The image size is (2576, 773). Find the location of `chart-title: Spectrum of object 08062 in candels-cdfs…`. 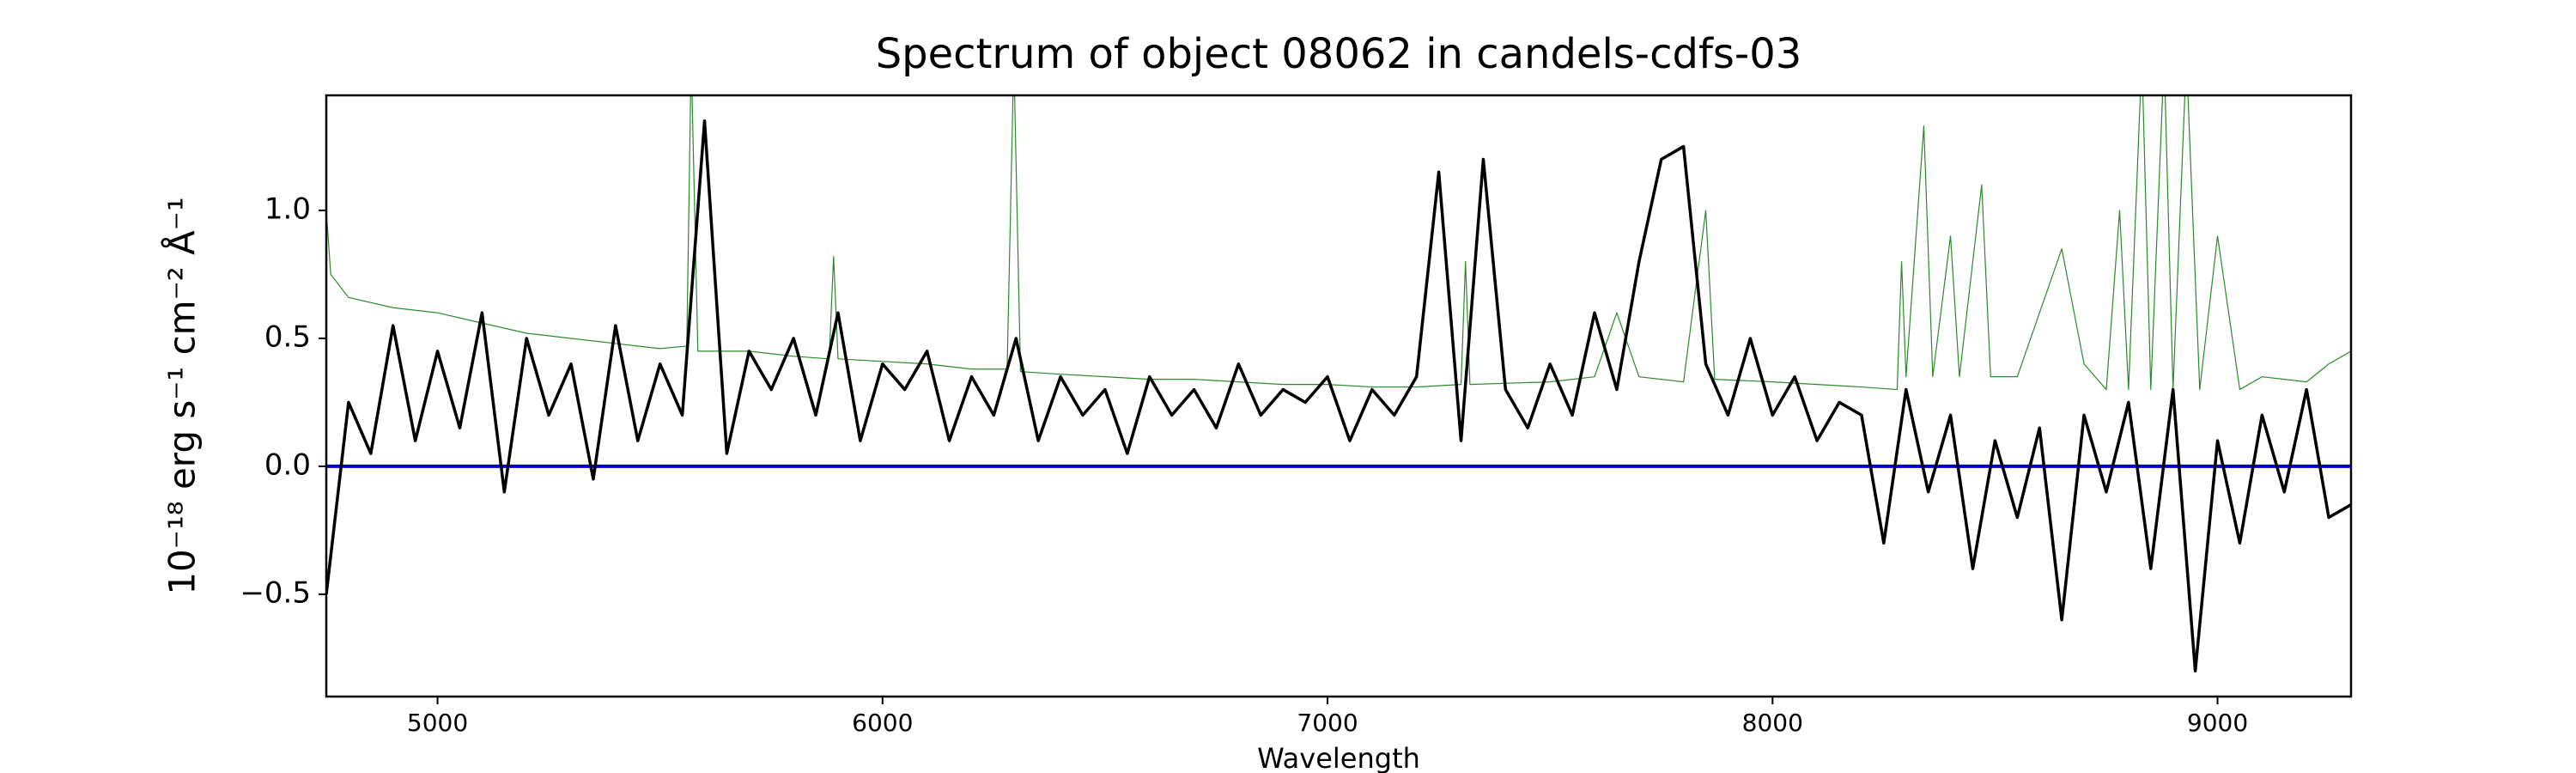

chart-title: Spectrum of object 08062 in candels-cdfs… is located at coordinates (1339, 54).